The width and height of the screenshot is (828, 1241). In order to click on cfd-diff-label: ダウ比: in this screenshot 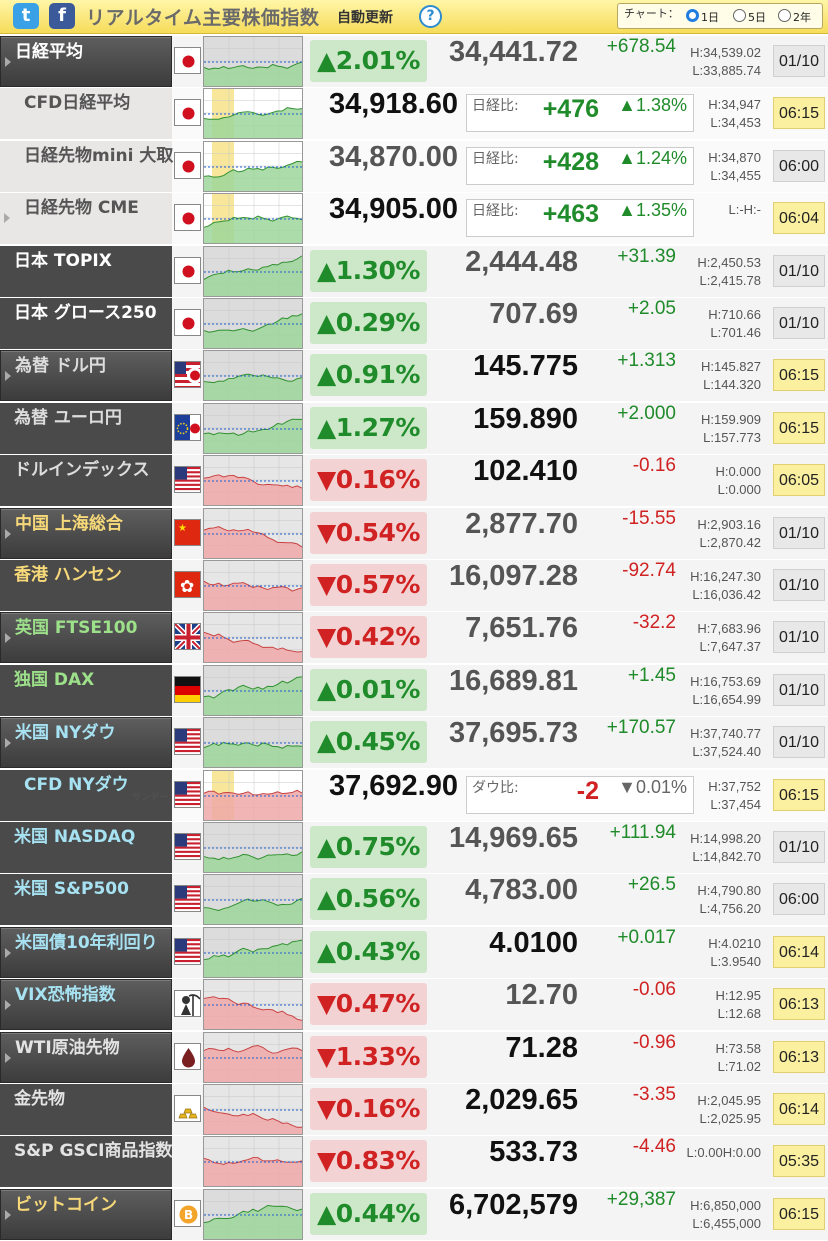, I will do `click(495, 787)`.